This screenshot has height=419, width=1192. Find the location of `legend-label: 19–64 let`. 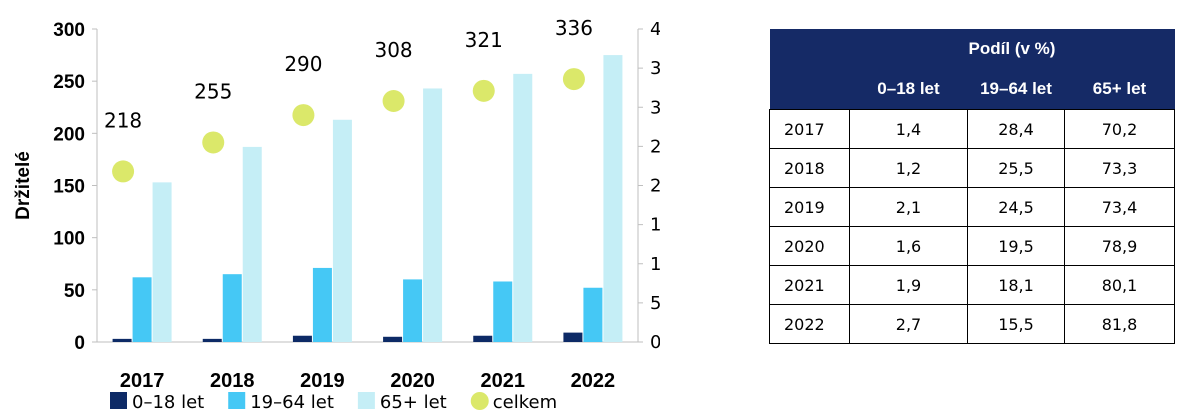

legend-label: 19–64 let is located at coordinates (292, 402).